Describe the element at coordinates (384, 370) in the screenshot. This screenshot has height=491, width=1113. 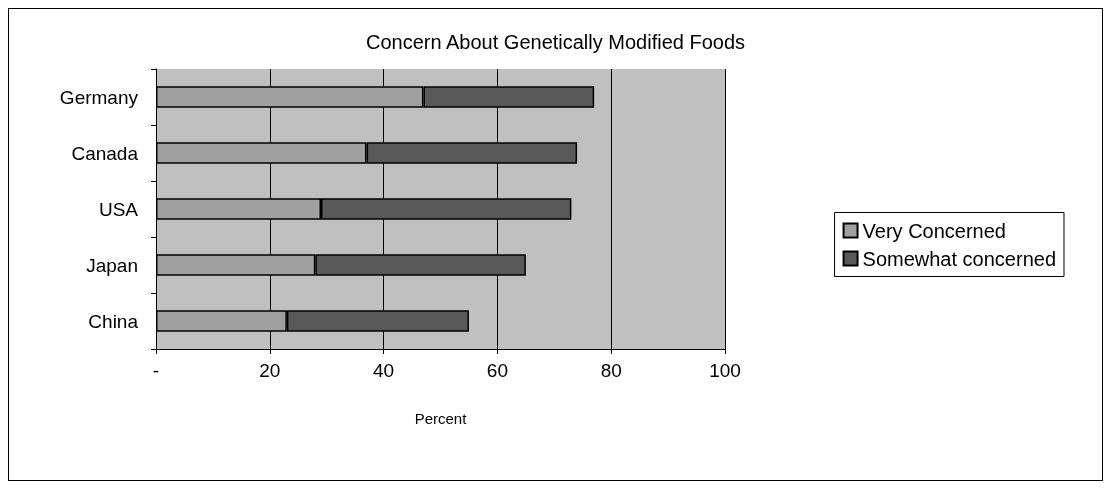
I see `x-tick-label: 40` at that location.